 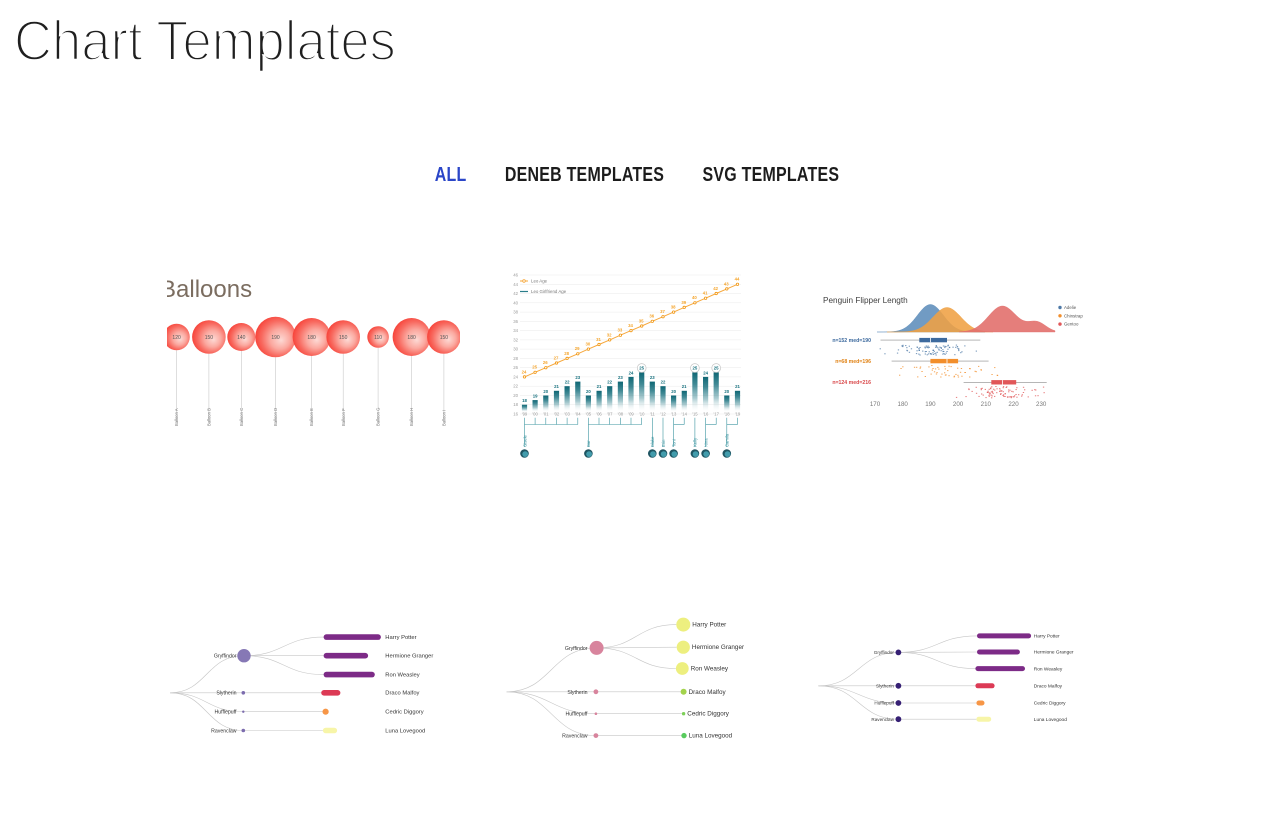 What do you see at coordinates (588, 443) in the screenshot?
I see `svg-text: Bar` at bounding box center [588, 443].